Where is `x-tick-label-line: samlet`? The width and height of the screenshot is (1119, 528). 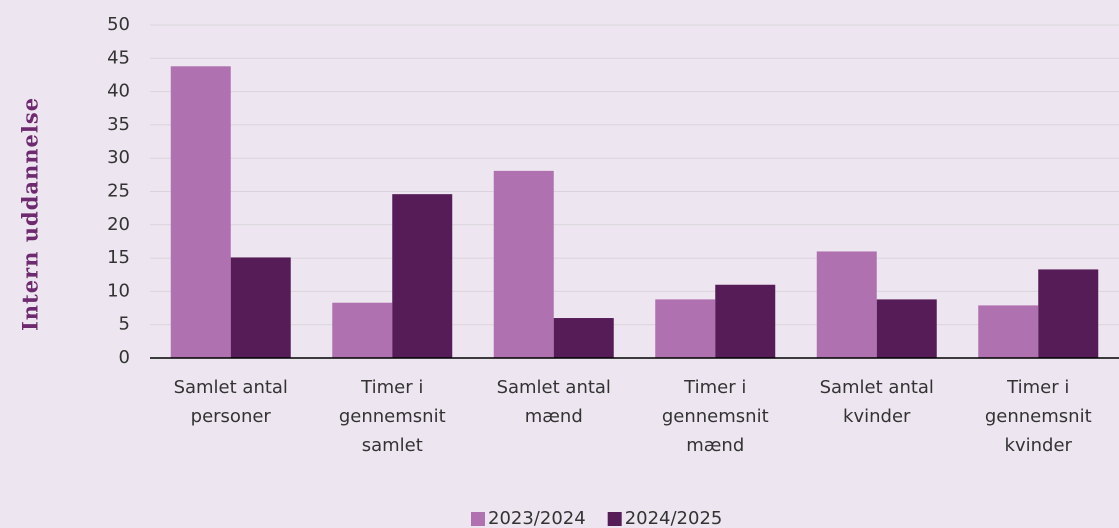
x-tick-label-line: samlet is located at coordinates (392, 445).